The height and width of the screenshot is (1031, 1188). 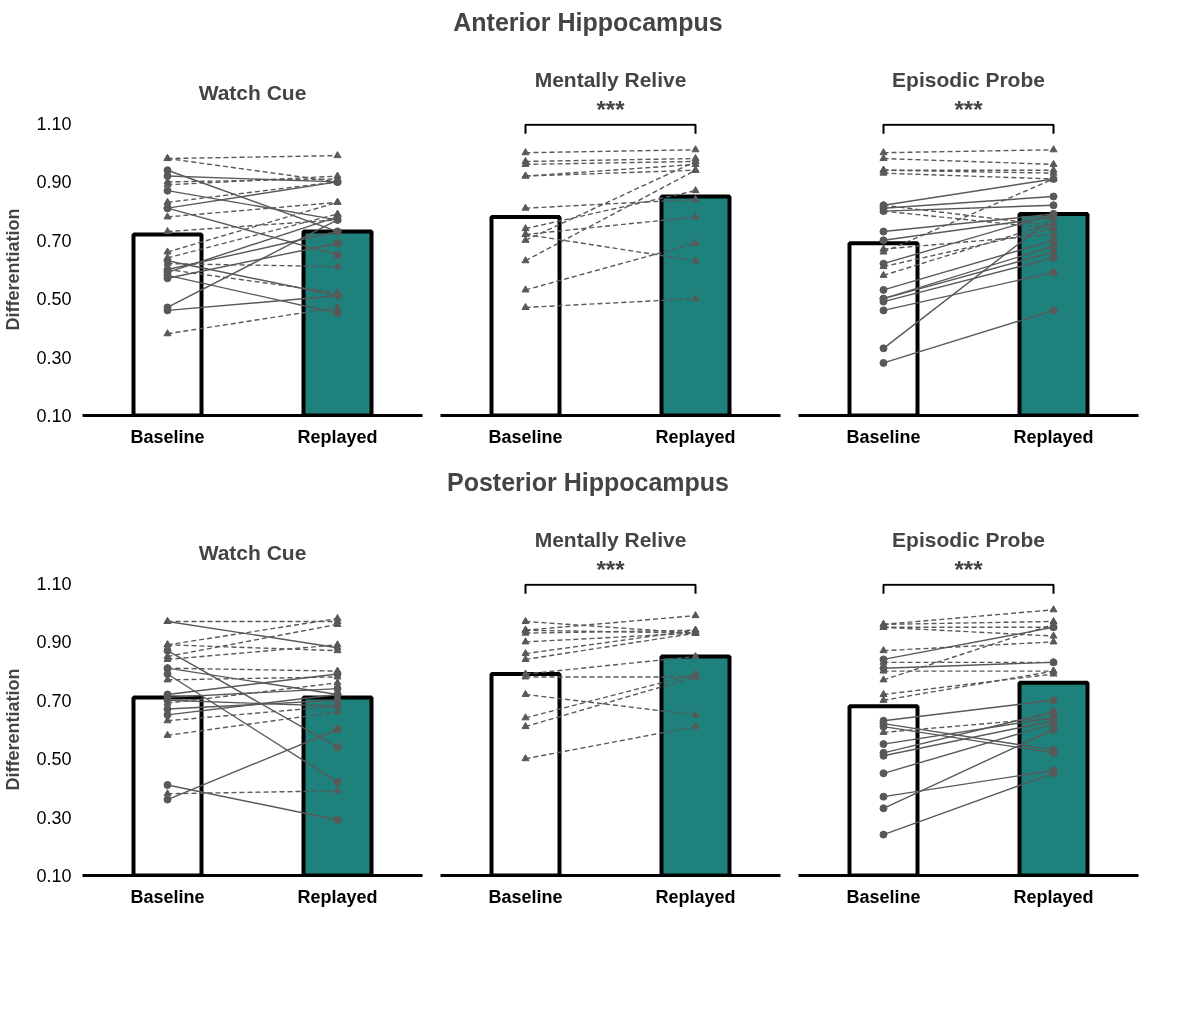 What do you see at coordinates (588, 481) in the screenshot?
I see `text: Posterior Hippocampus` at bounding box center [588, 481].